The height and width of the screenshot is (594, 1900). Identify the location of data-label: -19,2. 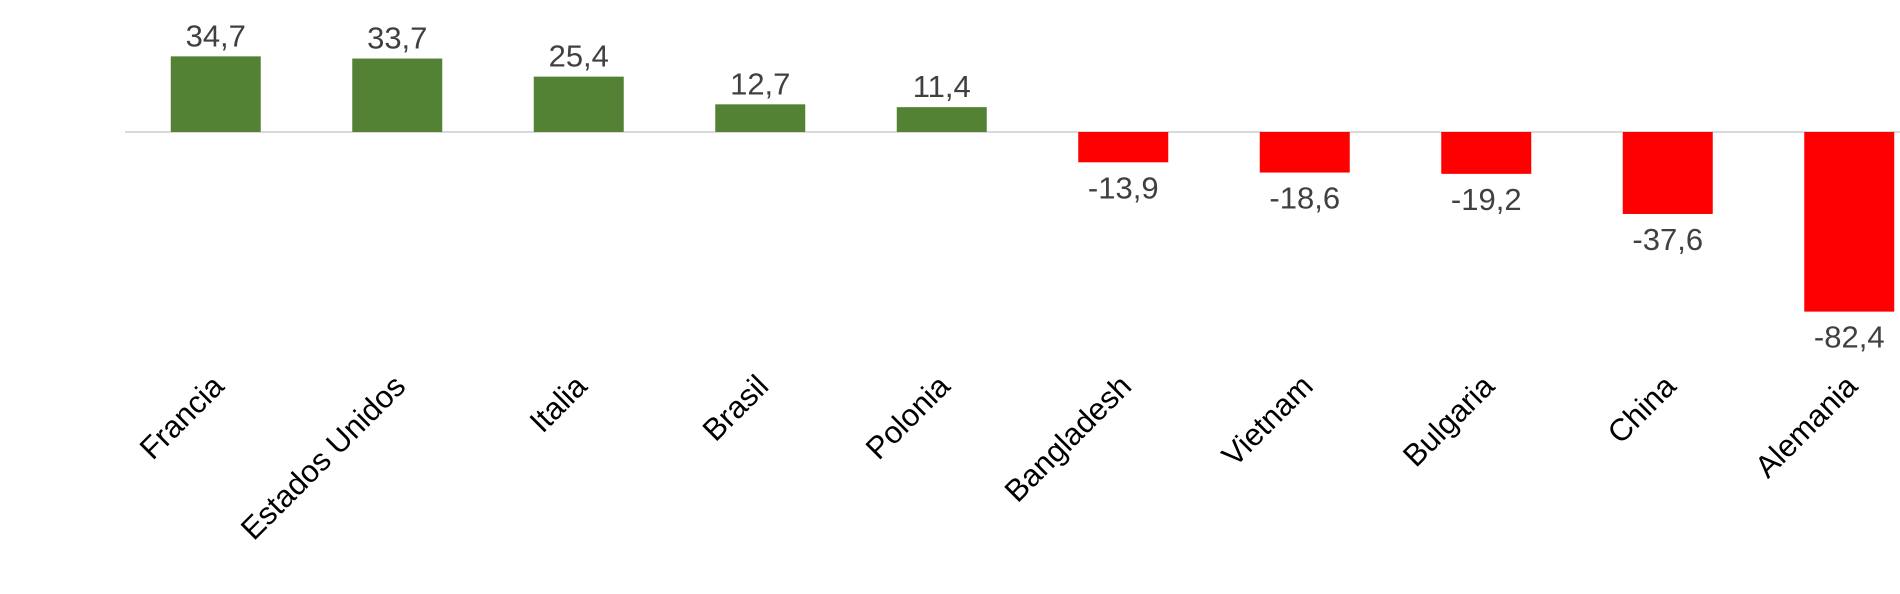
(1486, 199).